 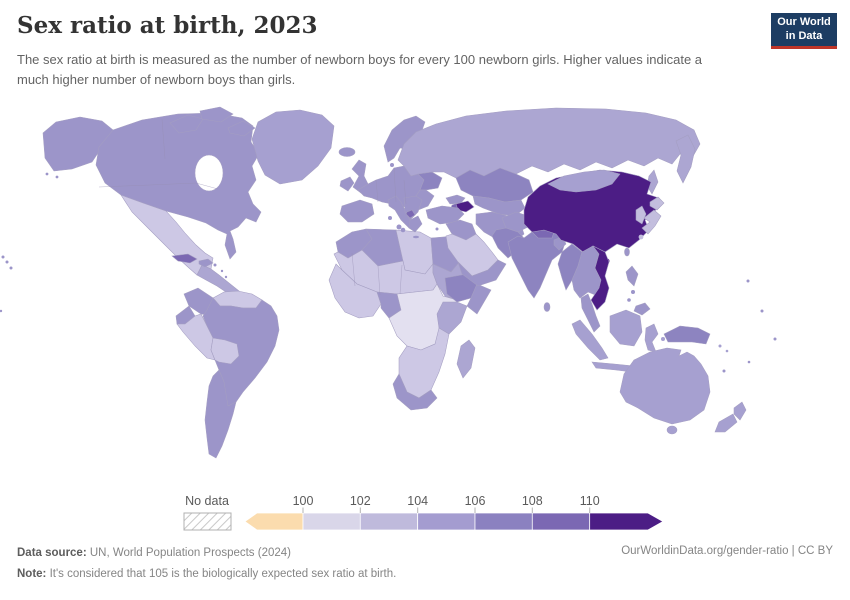 What do you see at coordinates (482, 273) in the screenshot?
I see `region-yemen-oman` at bounding box center [482, 273].